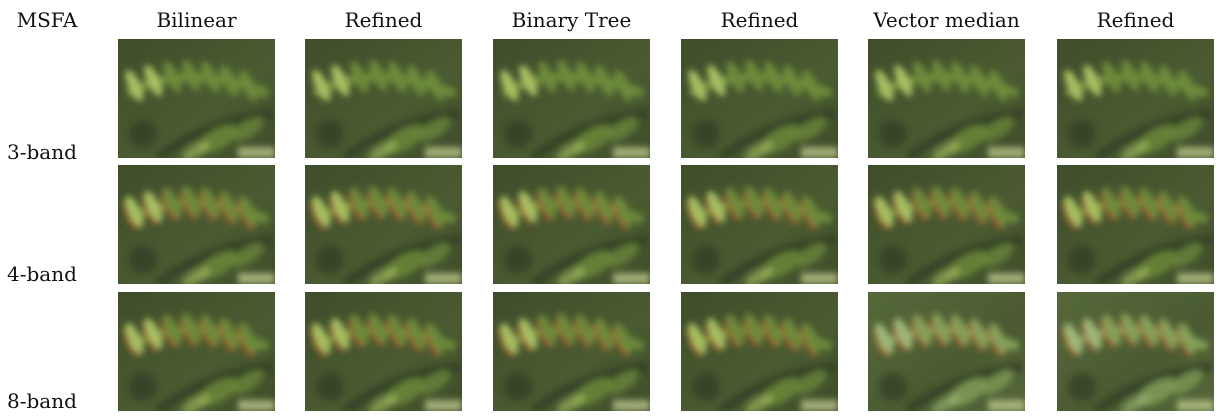  Describe the element at coordinates (42, 152) in the screenshot. I see `row-label: 3-band` at that location.